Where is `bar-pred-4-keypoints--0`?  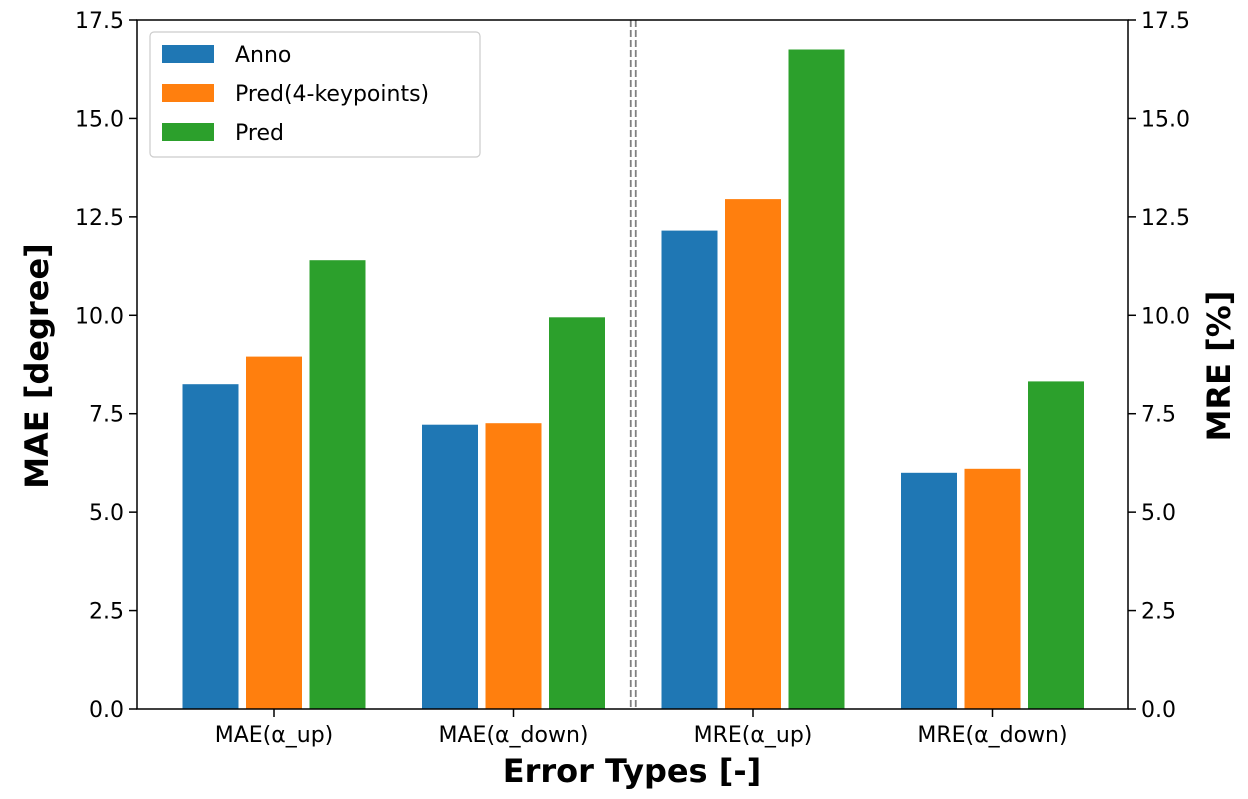 bar-pred-4-keypoints--0 is located at coordinates (274, 532).